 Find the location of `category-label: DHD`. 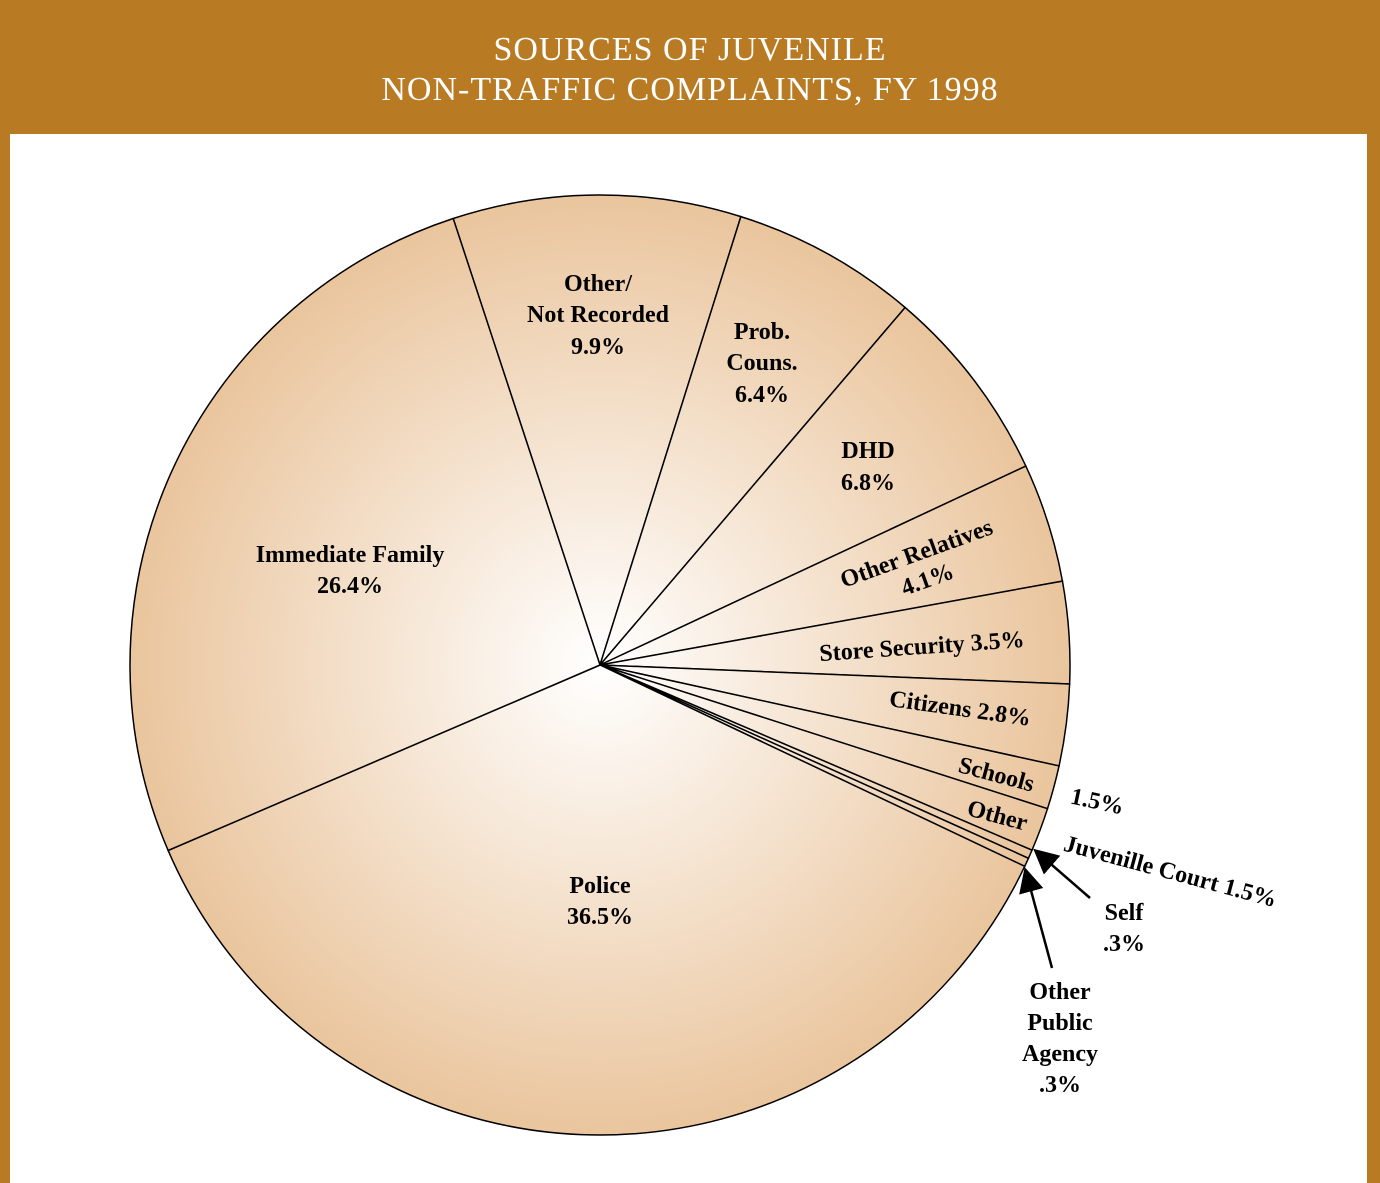

category-label: DHD is located at coordinates (867, 451).